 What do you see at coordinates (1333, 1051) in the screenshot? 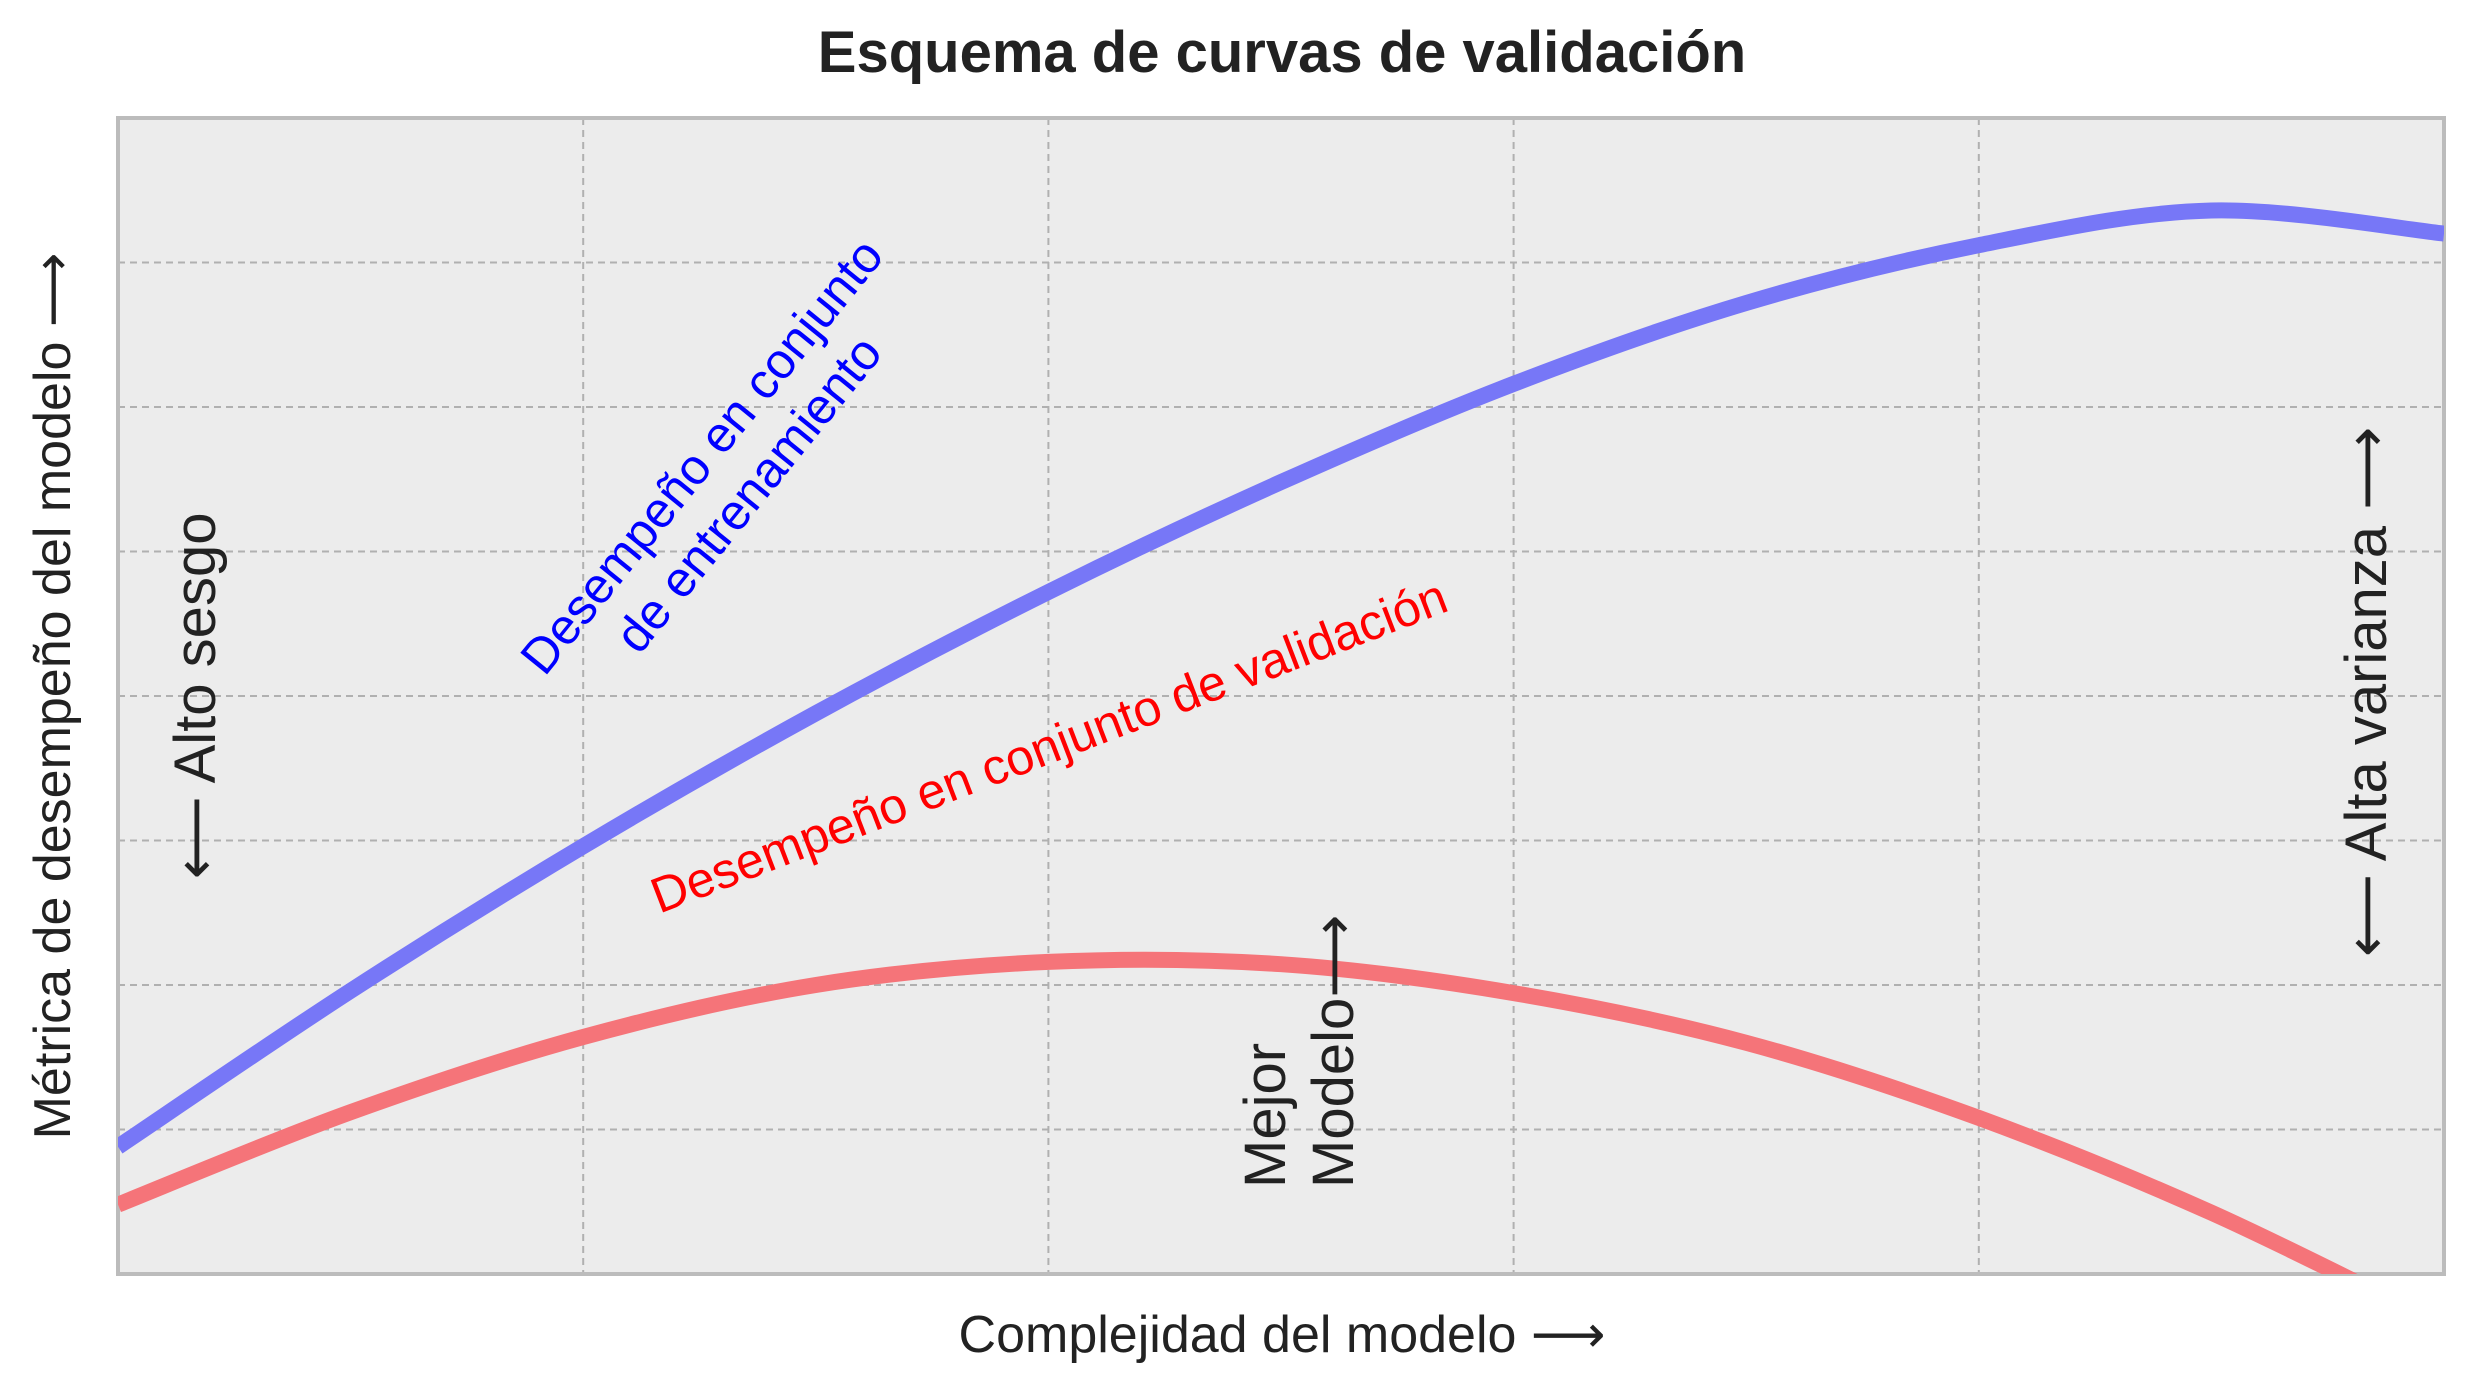
I see `best-model-annotation-line2: Modelo⟶` at bounding box center [1333, 1051].